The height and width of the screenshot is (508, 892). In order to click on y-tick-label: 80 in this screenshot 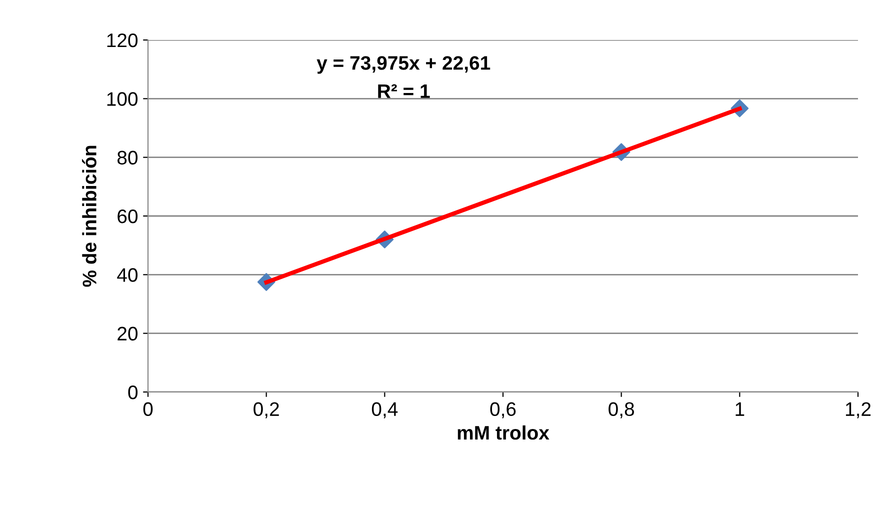, I will do `click(127, 157)`.